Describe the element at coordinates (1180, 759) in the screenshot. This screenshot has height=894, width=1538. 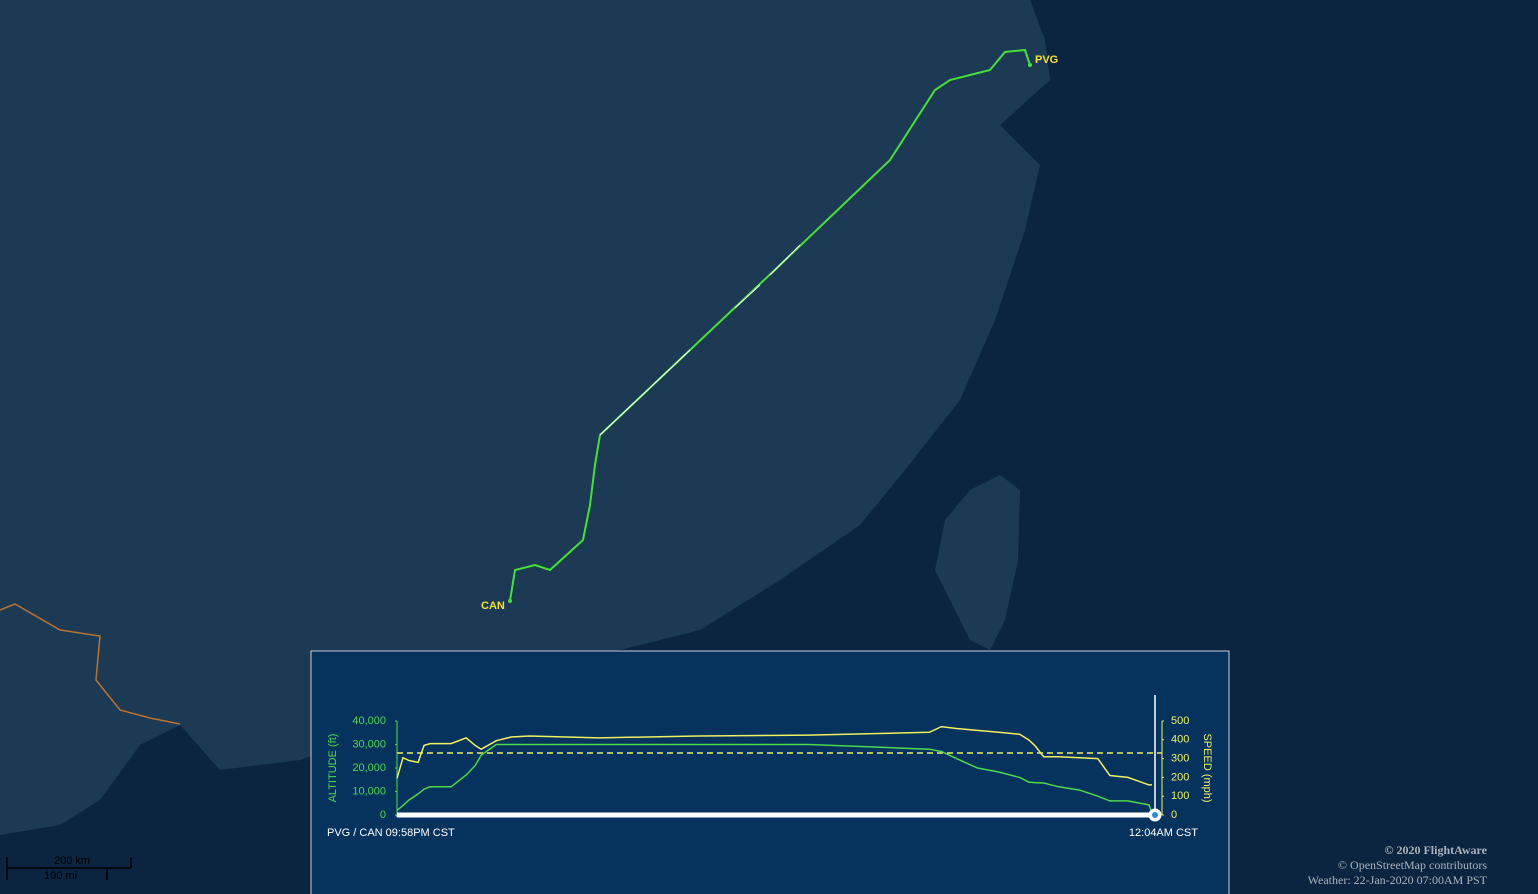
I see `y2-tick-label: 300` at that location.